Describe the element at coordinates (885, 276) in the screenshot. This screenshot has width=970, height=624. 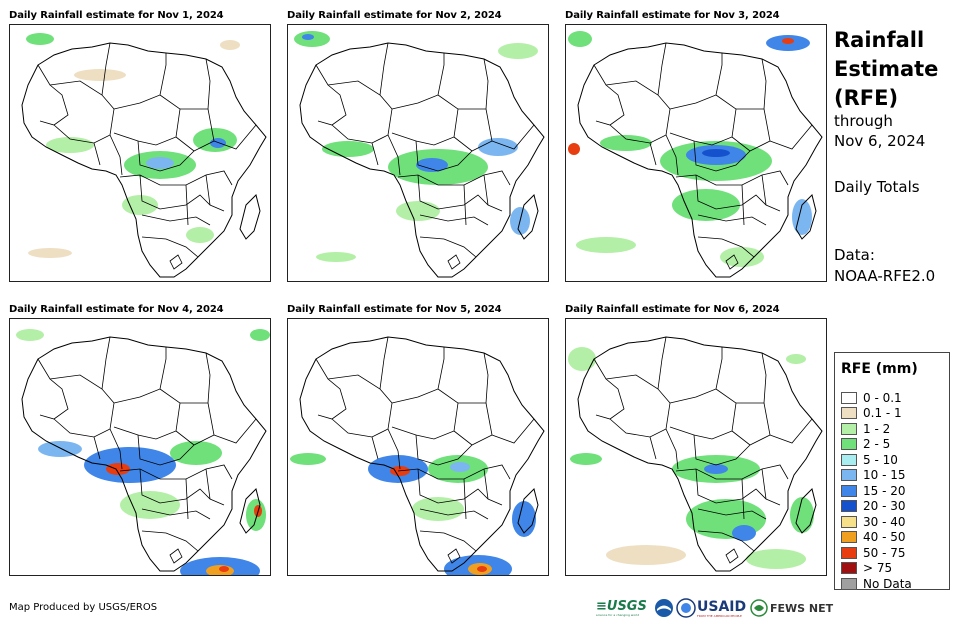
I see `data-source: NOAA-RFE2.0` at that location.